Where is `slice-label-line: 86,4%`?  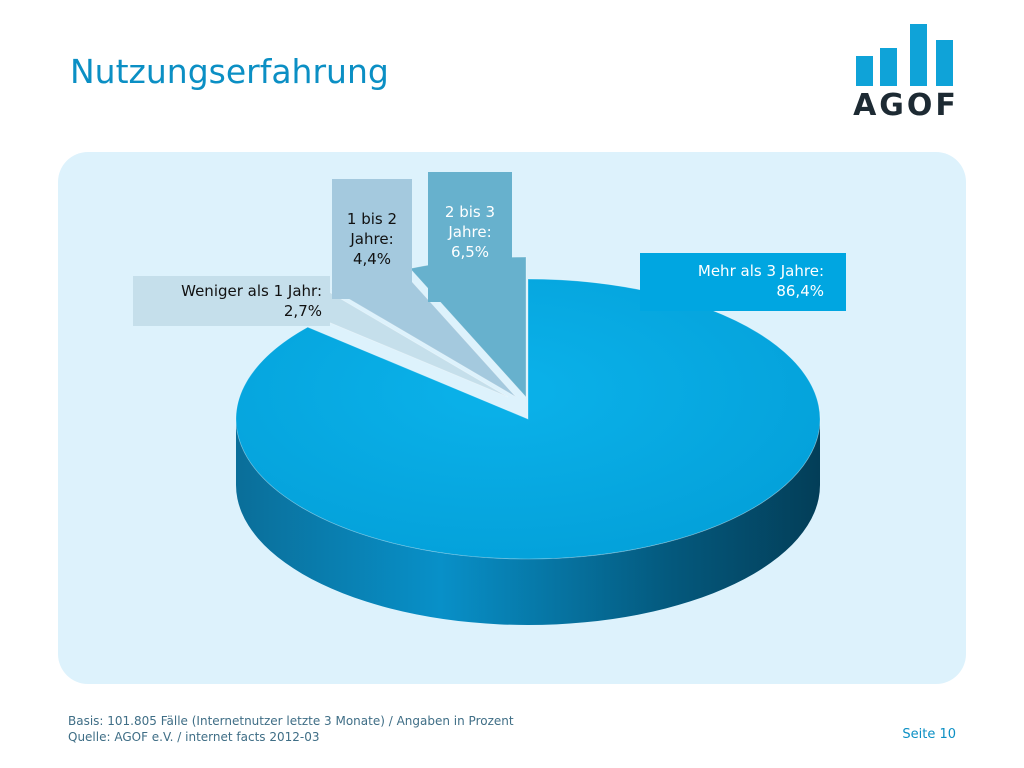 slice-label-line: 86,4% is located at coordinates (800, 291).